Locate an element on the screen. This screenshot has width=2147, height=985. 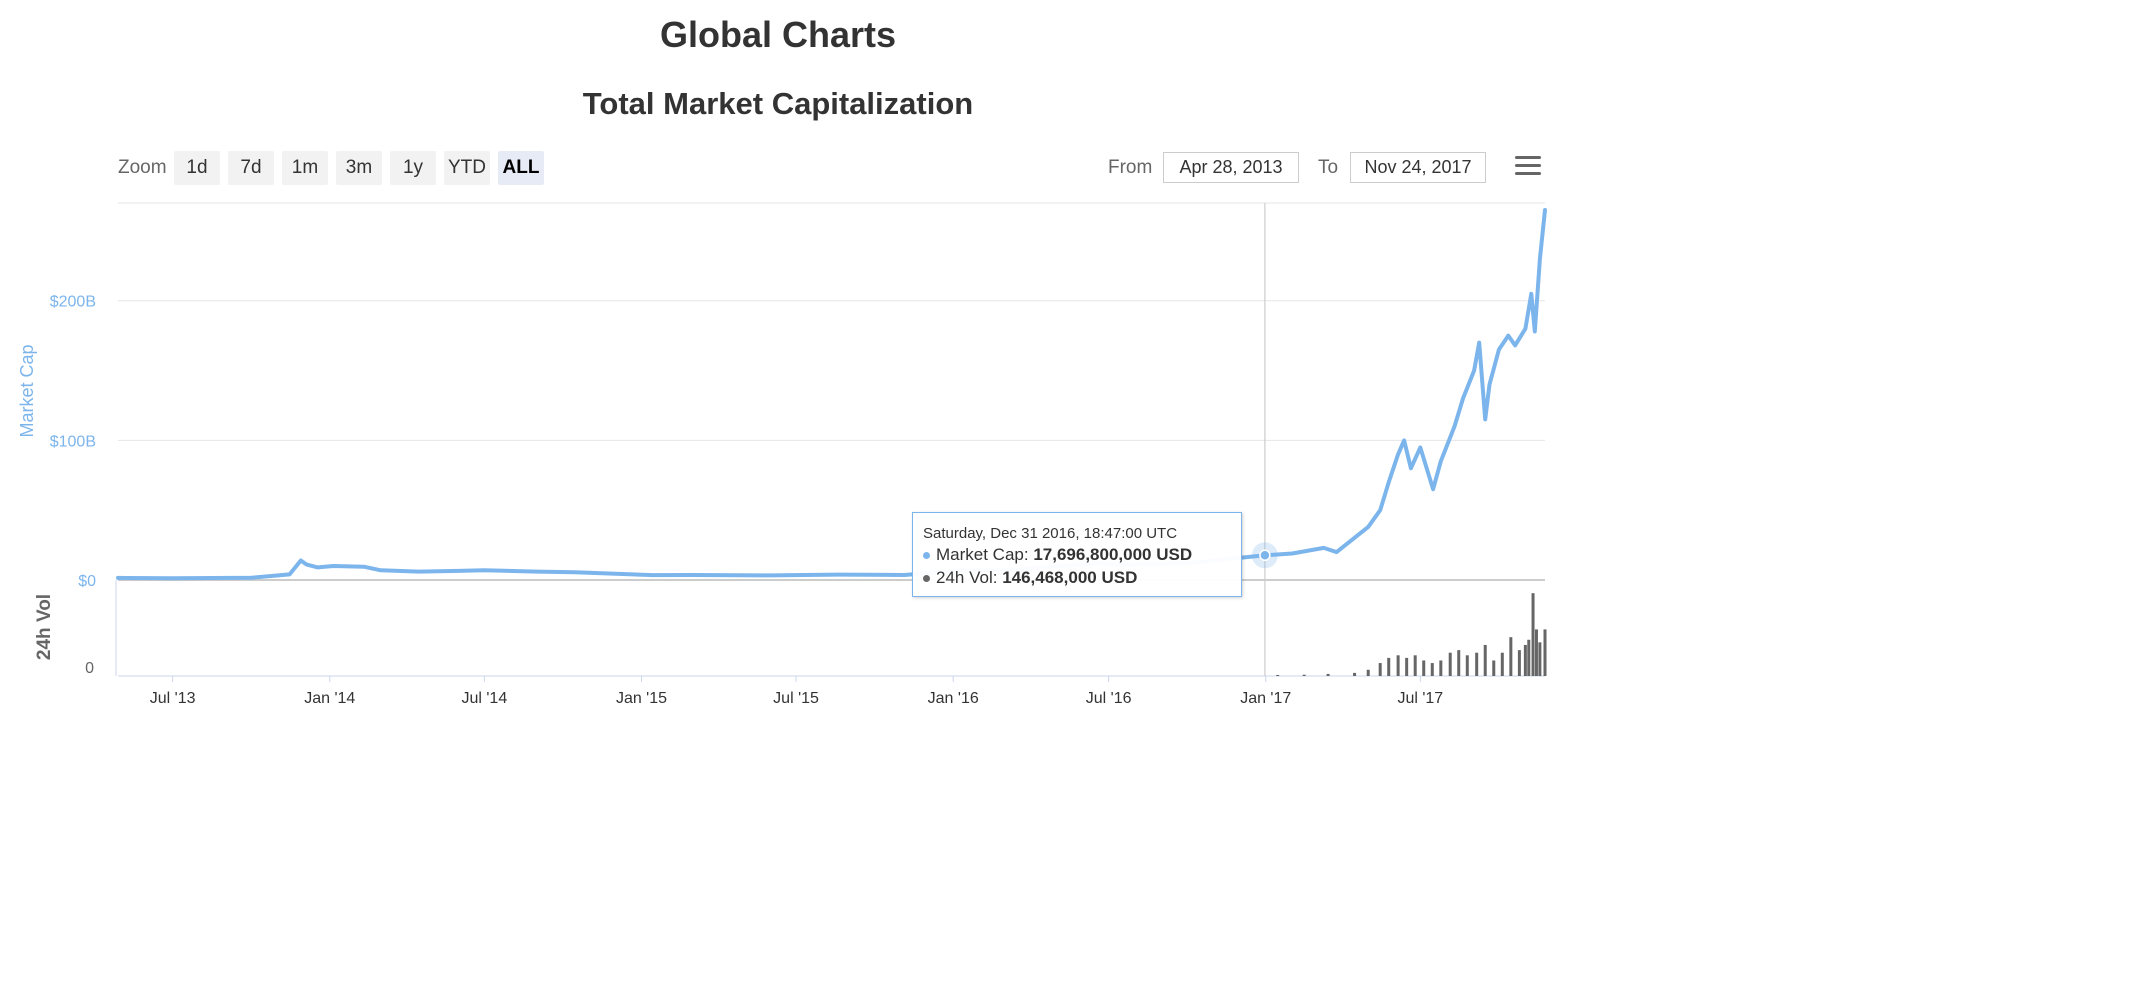
zoom-1d-button: 1d is located at coordinates (197, 168).